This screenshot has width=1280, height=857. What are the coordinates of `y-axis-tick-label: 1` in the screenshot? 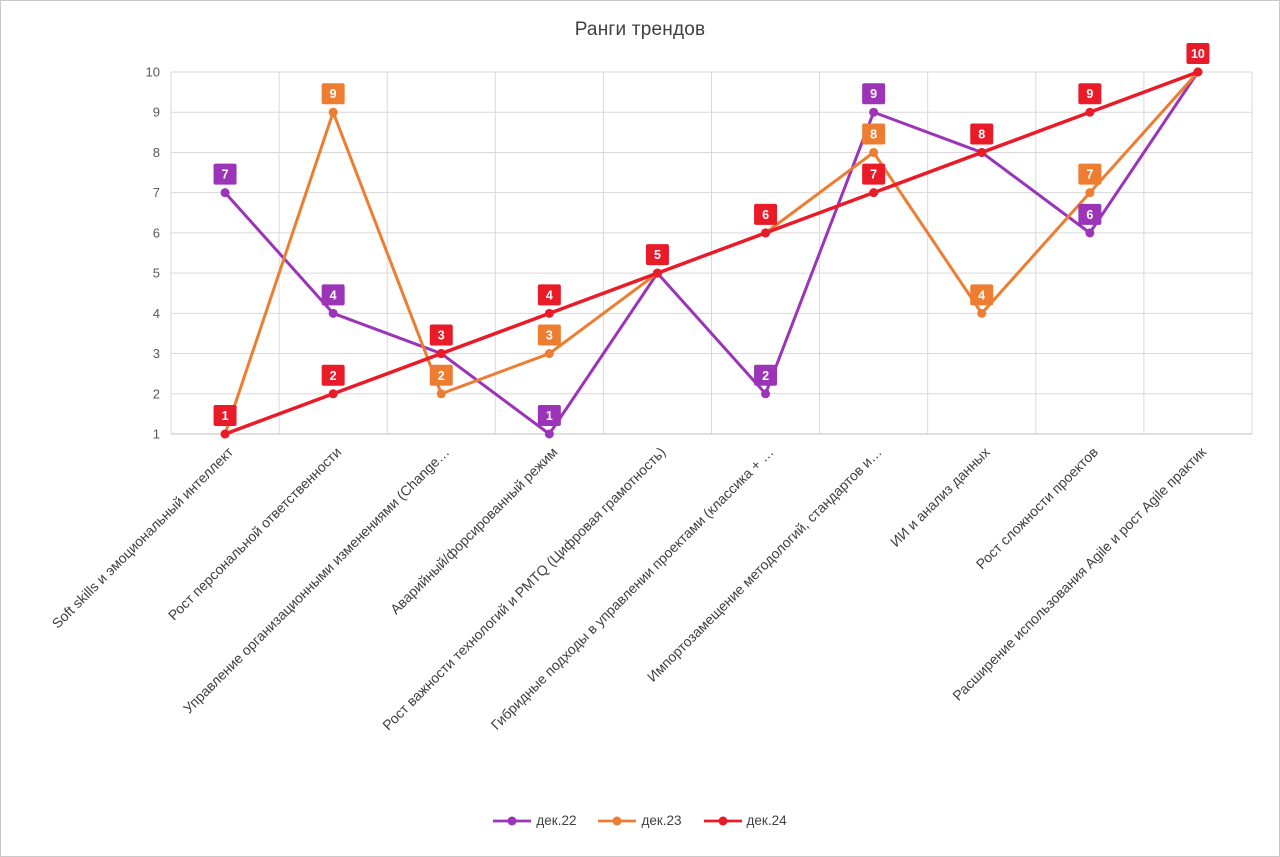 It's located at (156, 434).